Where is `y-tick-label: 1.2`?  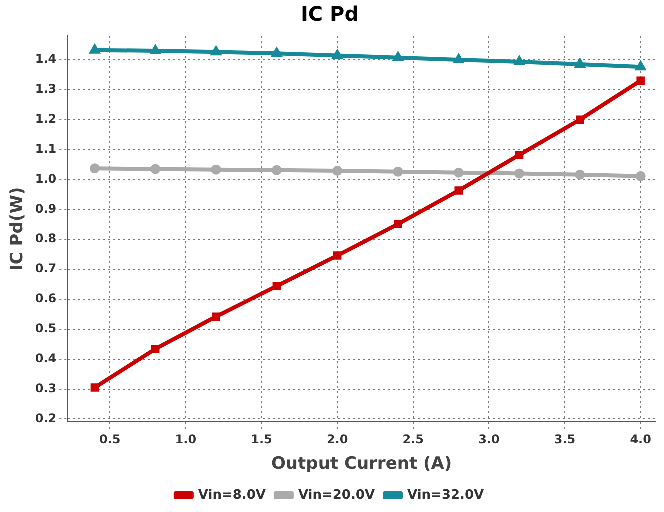
y-tick-label: 1.2 is located at coordinates (46, 119).